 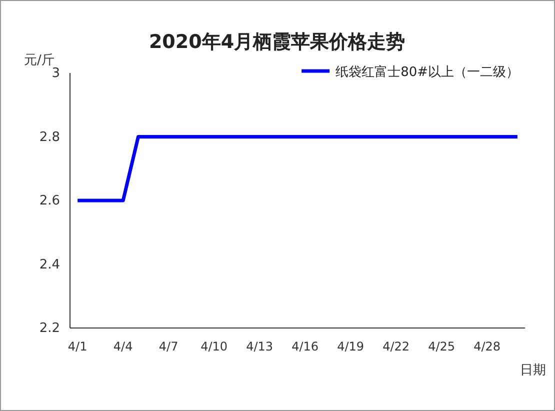 I want to click on y-axis-title: 元/斤, so click(x=39, y=60).